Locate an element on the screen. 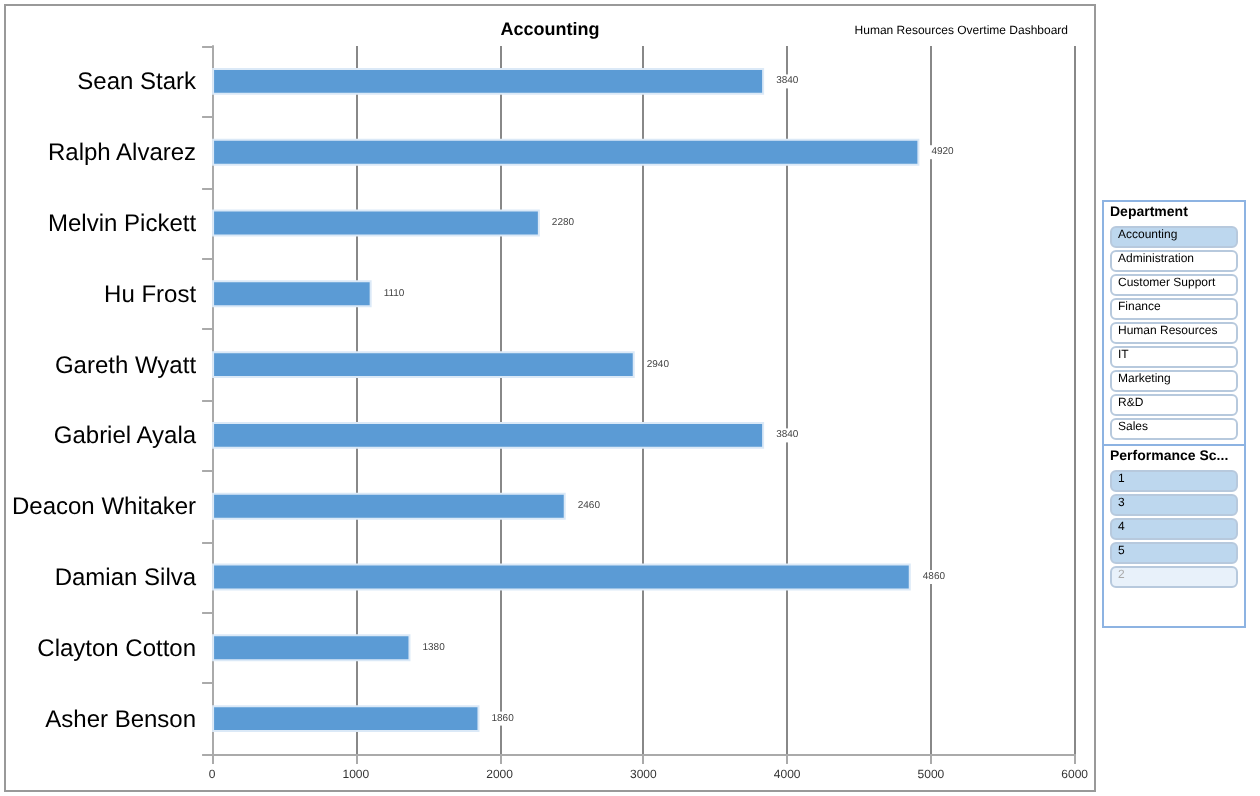  y-tick-label: Hu Frost is located at coordinates (151, 293).